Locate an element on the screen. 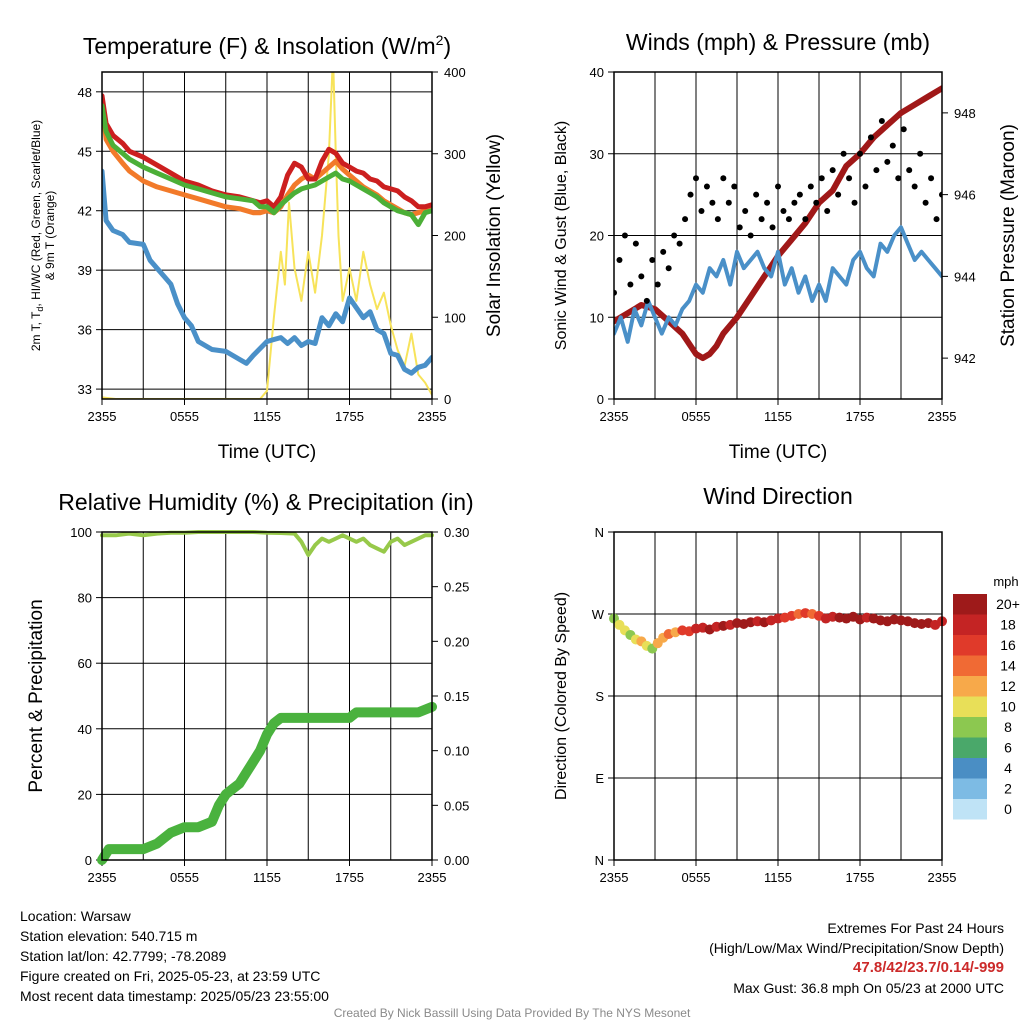  y-tick-label-right: 948 is located at coordinates (965, 113).